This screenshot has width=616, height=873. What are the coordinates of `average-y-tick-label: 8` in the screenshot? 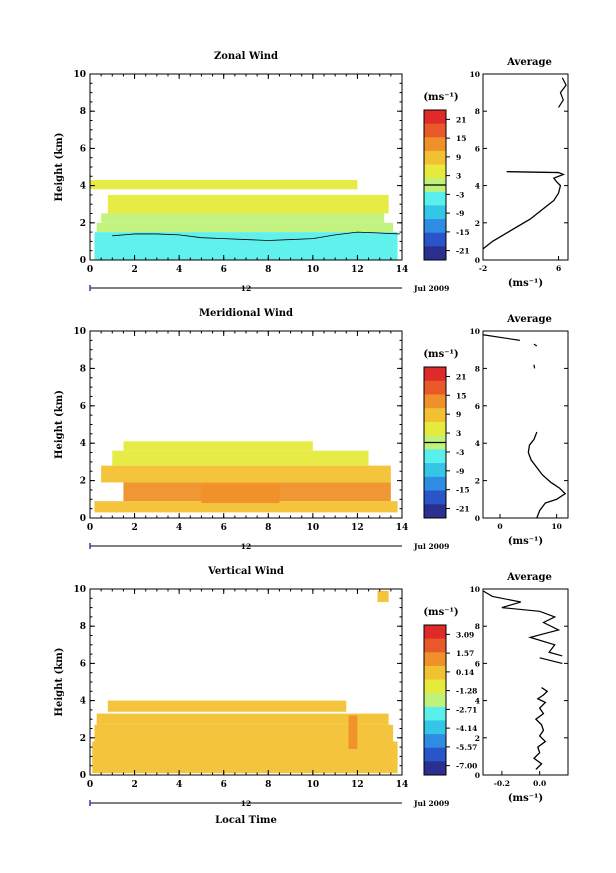 It's located at (477, 111).